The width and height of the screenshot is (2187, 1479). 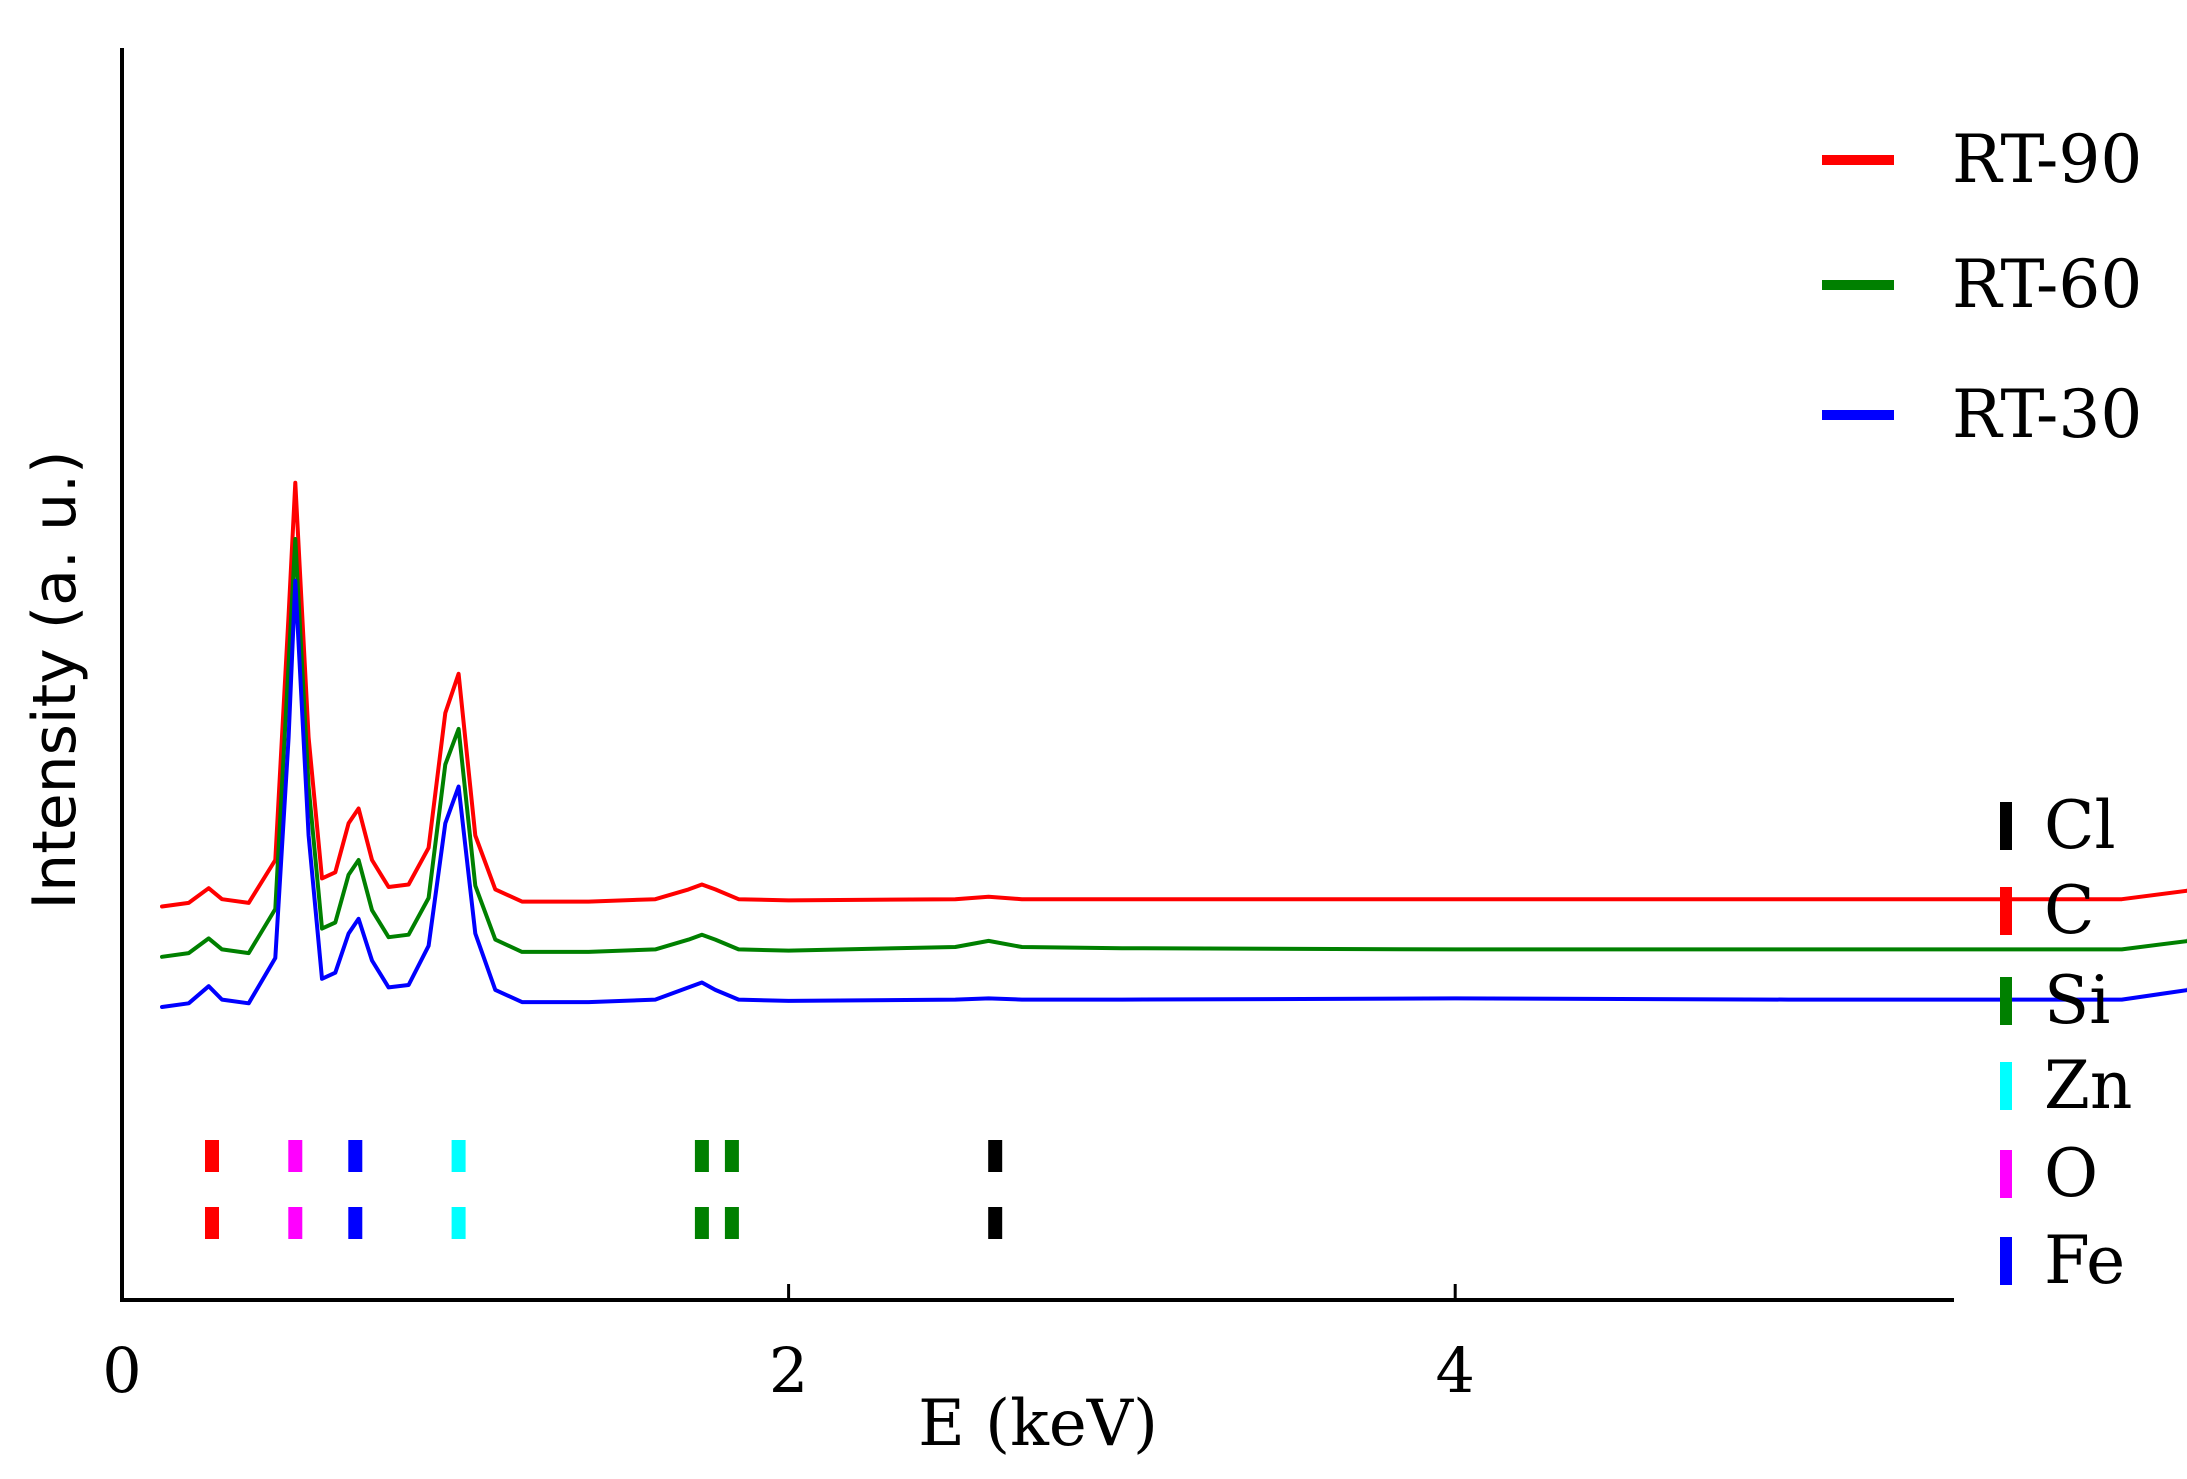 I want to click on x-tick-label: 2, so click(x=788, y=1370).